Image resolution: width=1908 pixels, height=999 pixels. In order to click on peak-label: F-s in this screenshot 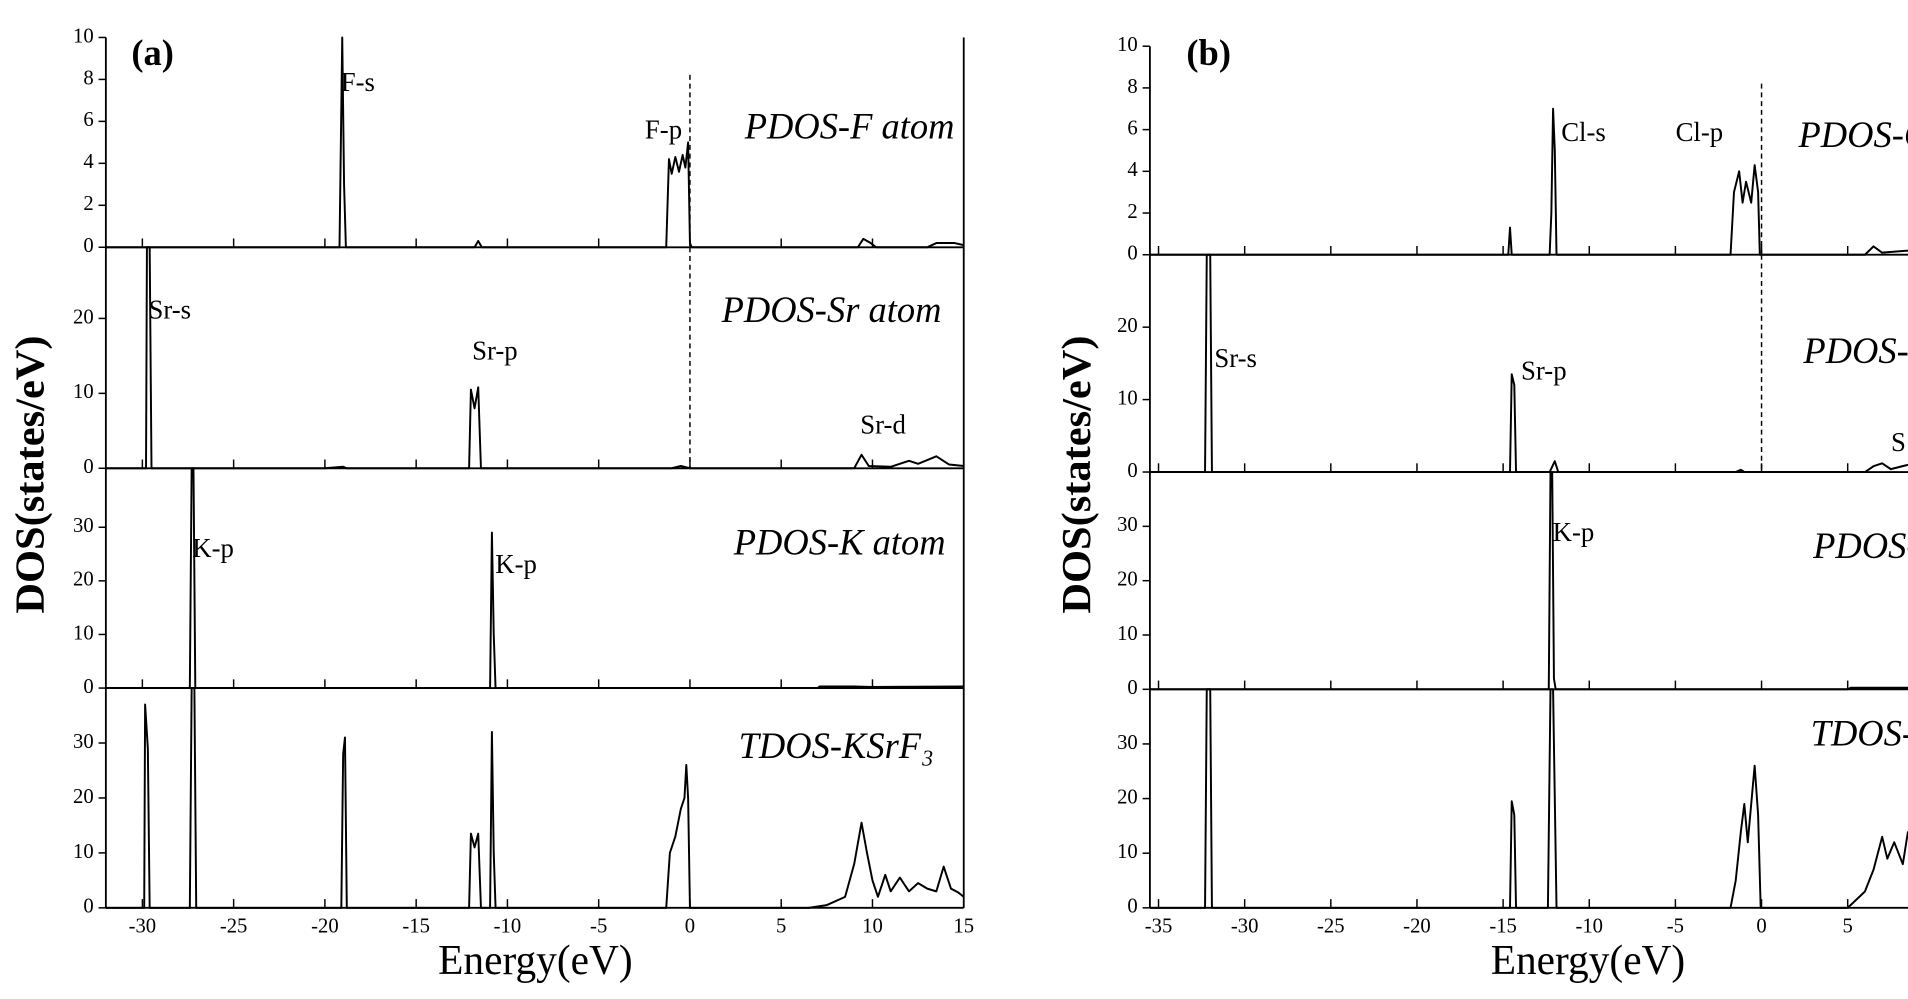, I will do `click(358, 82)`.